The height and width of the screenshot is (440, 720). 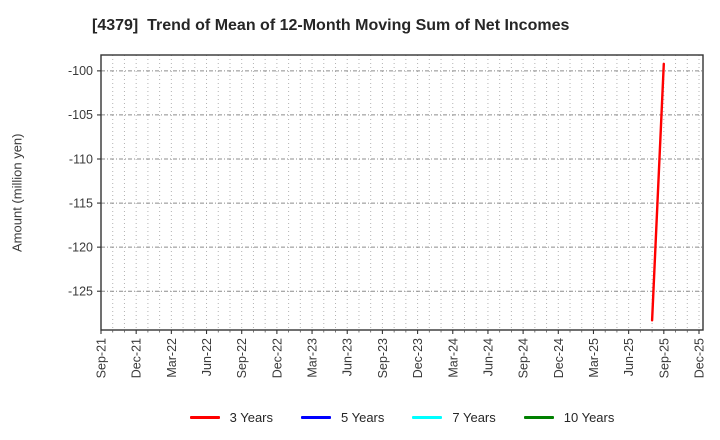 I want to click on legend: 3 Years 5 Years 7 Years 10 Years, so click(x=402, y=417).